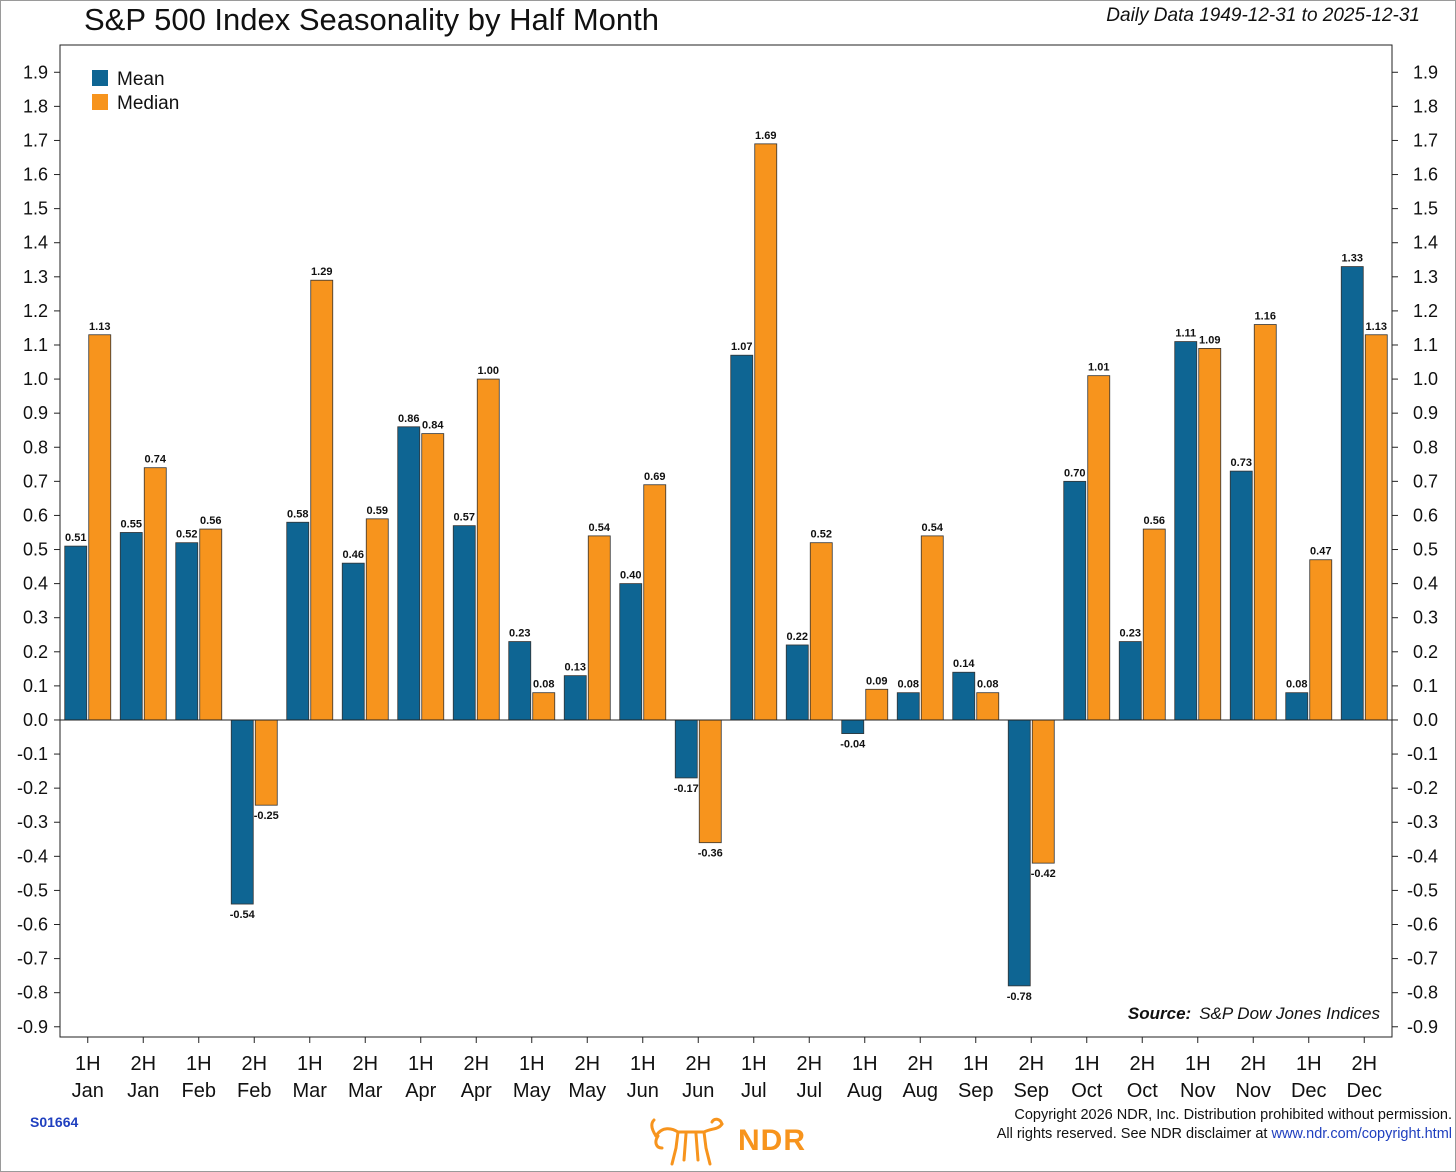 This screenshot has width=1456, height=1172. What do you see at coordinates (1198, 1091) in the screenshot?
I see `x-tick-label-month: Nov` at bounding box center [1198, 1091].